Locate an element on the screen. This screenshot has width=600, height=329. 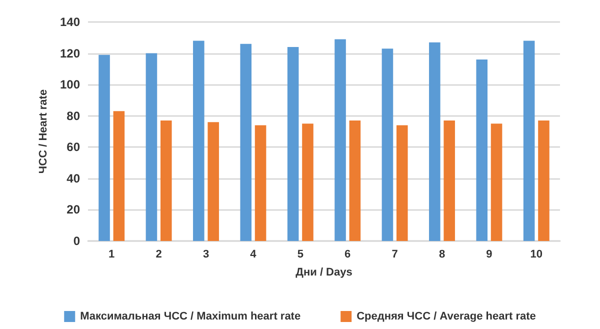
y-tick-label: 80 is located at coordinates (73, 115).